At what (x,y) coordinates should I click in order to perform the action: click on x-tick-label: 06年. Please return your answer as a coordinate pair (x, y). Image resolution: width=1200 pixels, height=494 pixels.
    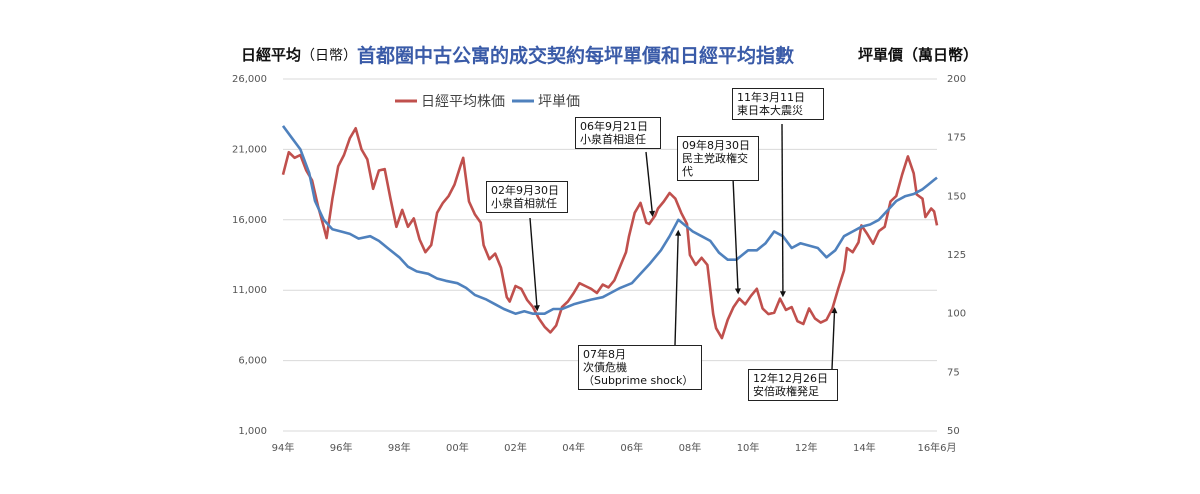
    Looking at the image, I should click on (631, 447).